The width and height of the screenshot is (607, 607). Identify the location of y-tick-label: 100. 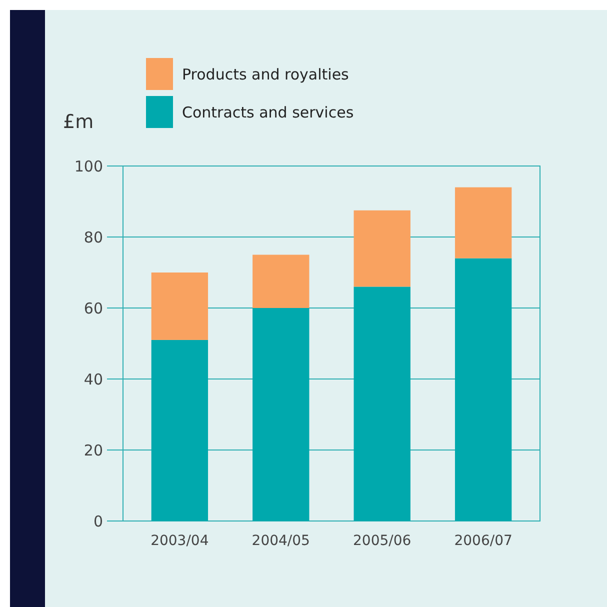
(88, 166).